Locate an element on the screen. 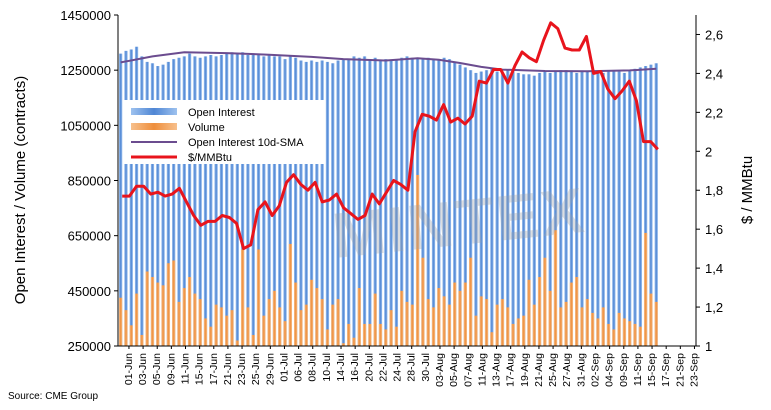 This screenshot has width=771, height=410. legend-swatch-open-interest is located at coordinates (154, 111).